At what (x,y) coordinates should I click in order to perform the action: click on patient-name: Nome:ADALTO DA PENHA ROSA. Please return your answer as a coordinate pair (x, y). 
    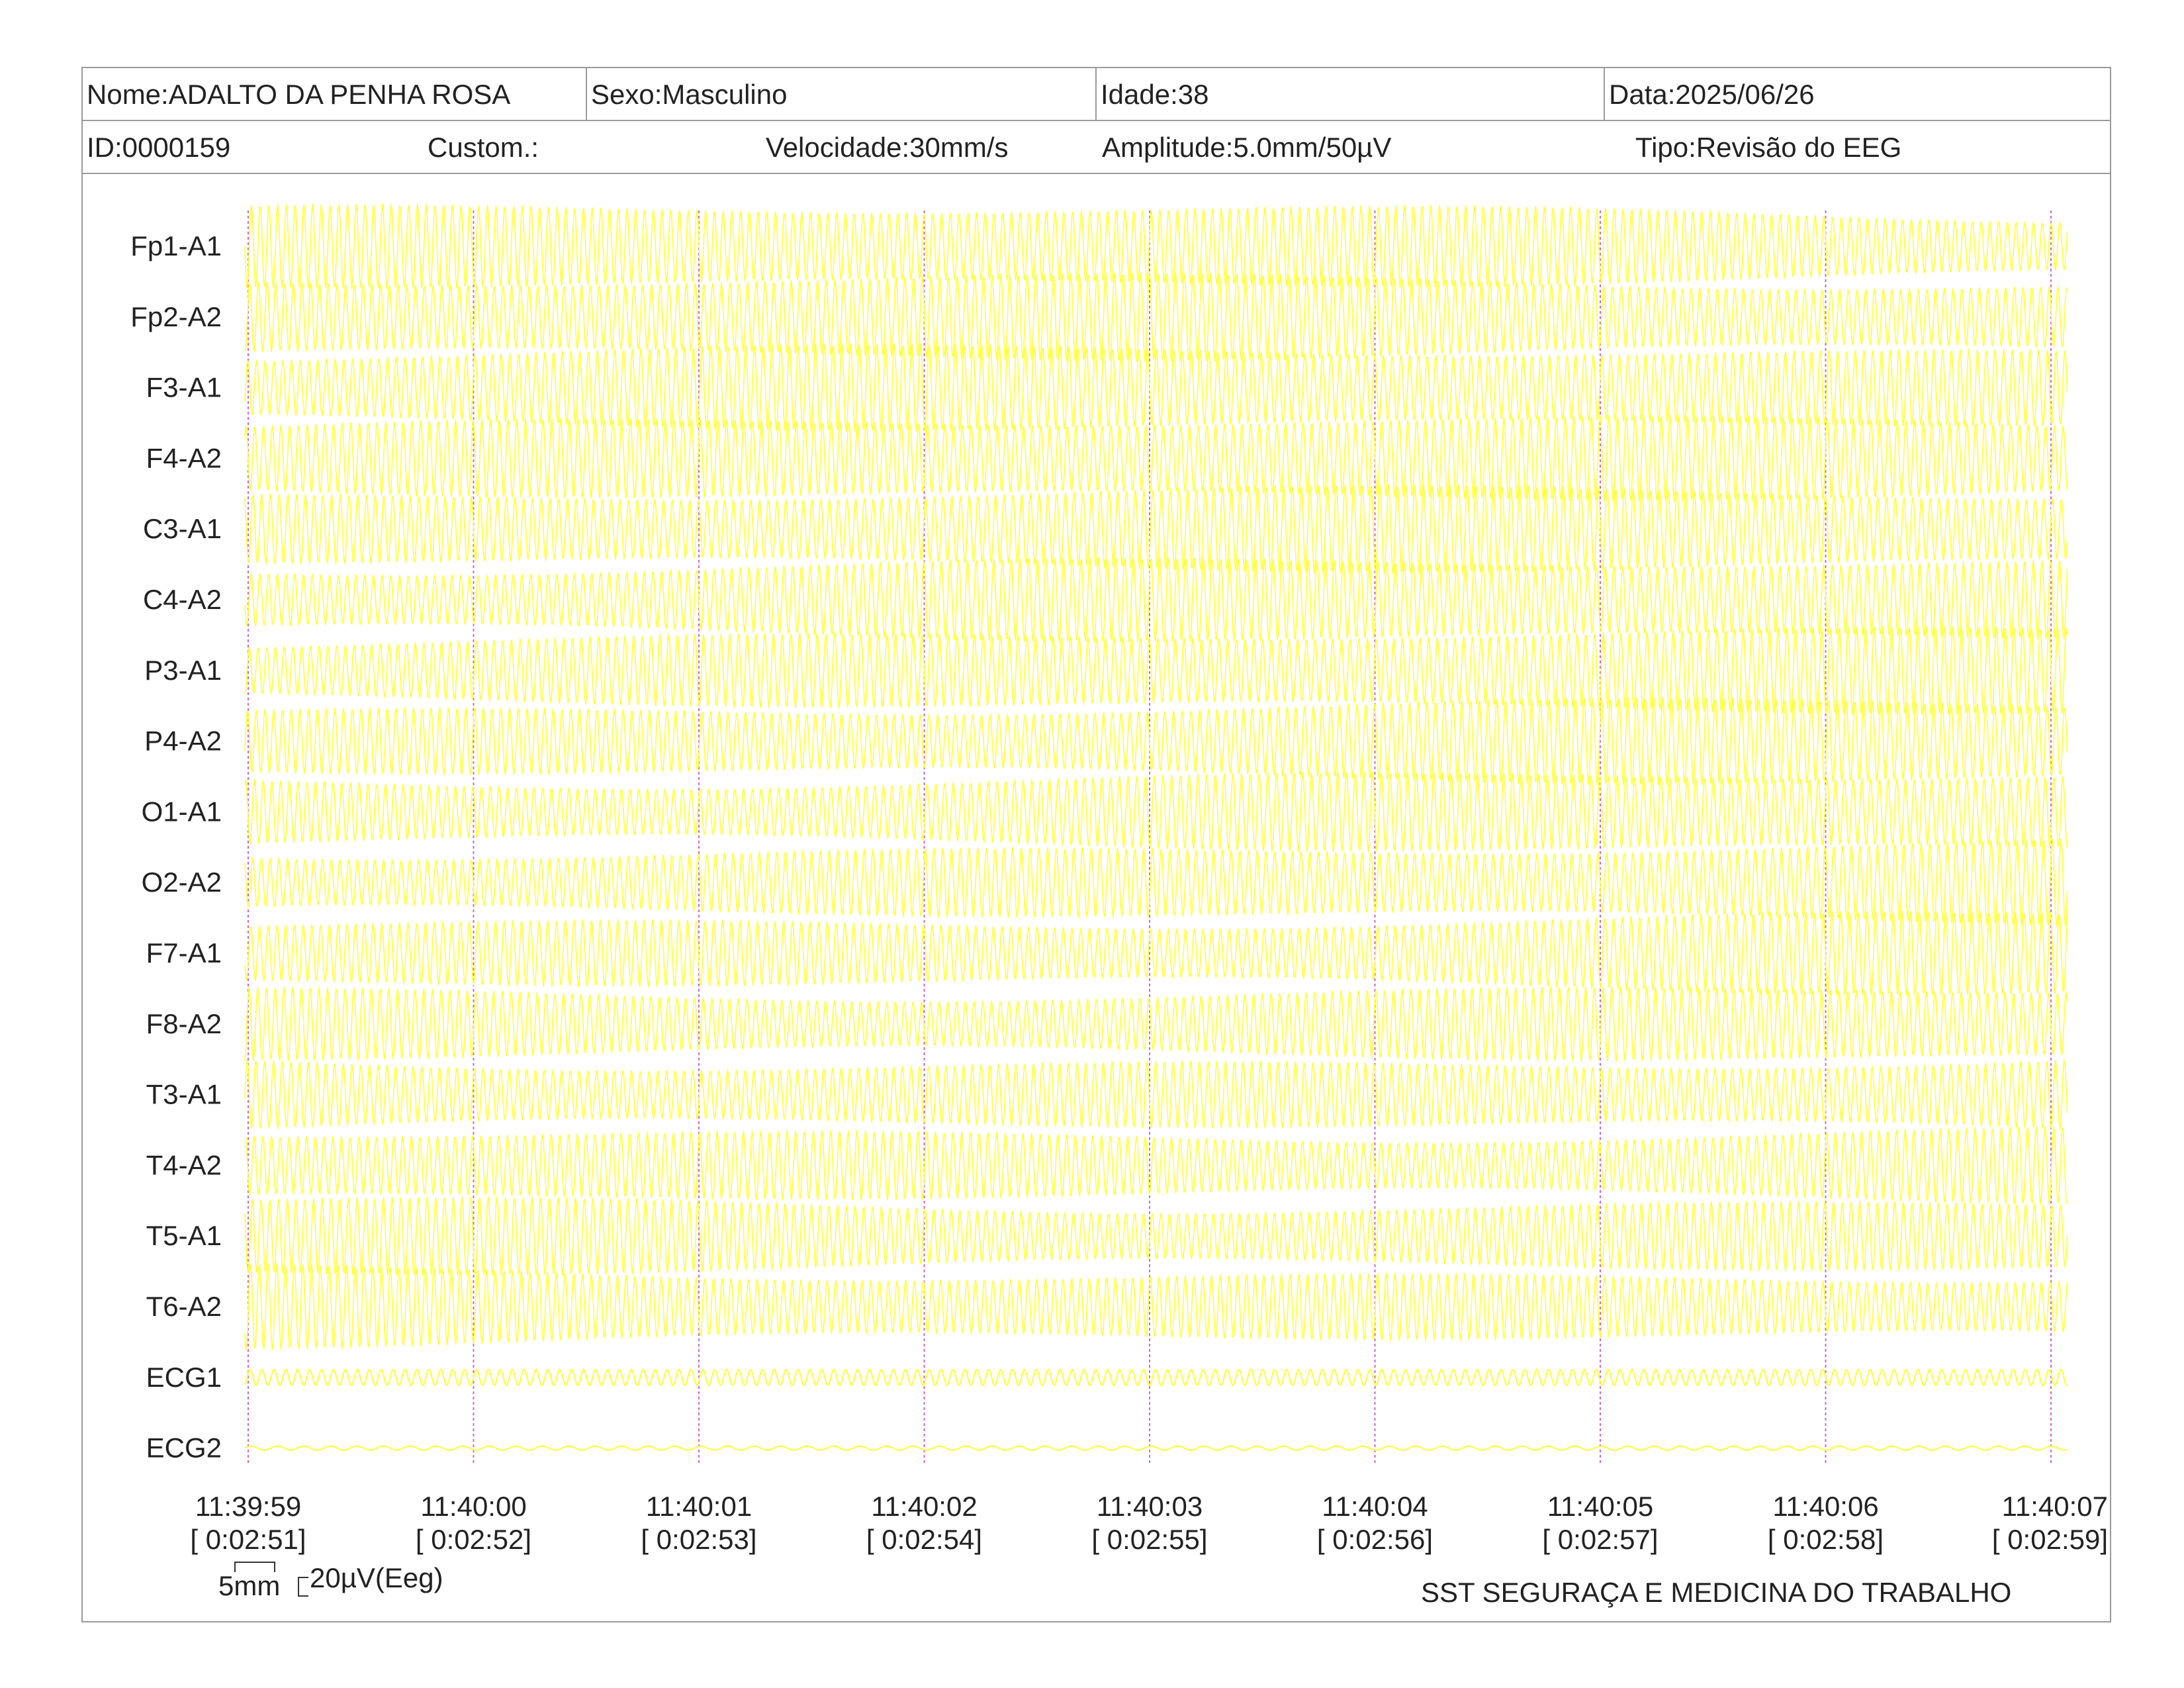
    Looking at the image, I should click on (335, 94).